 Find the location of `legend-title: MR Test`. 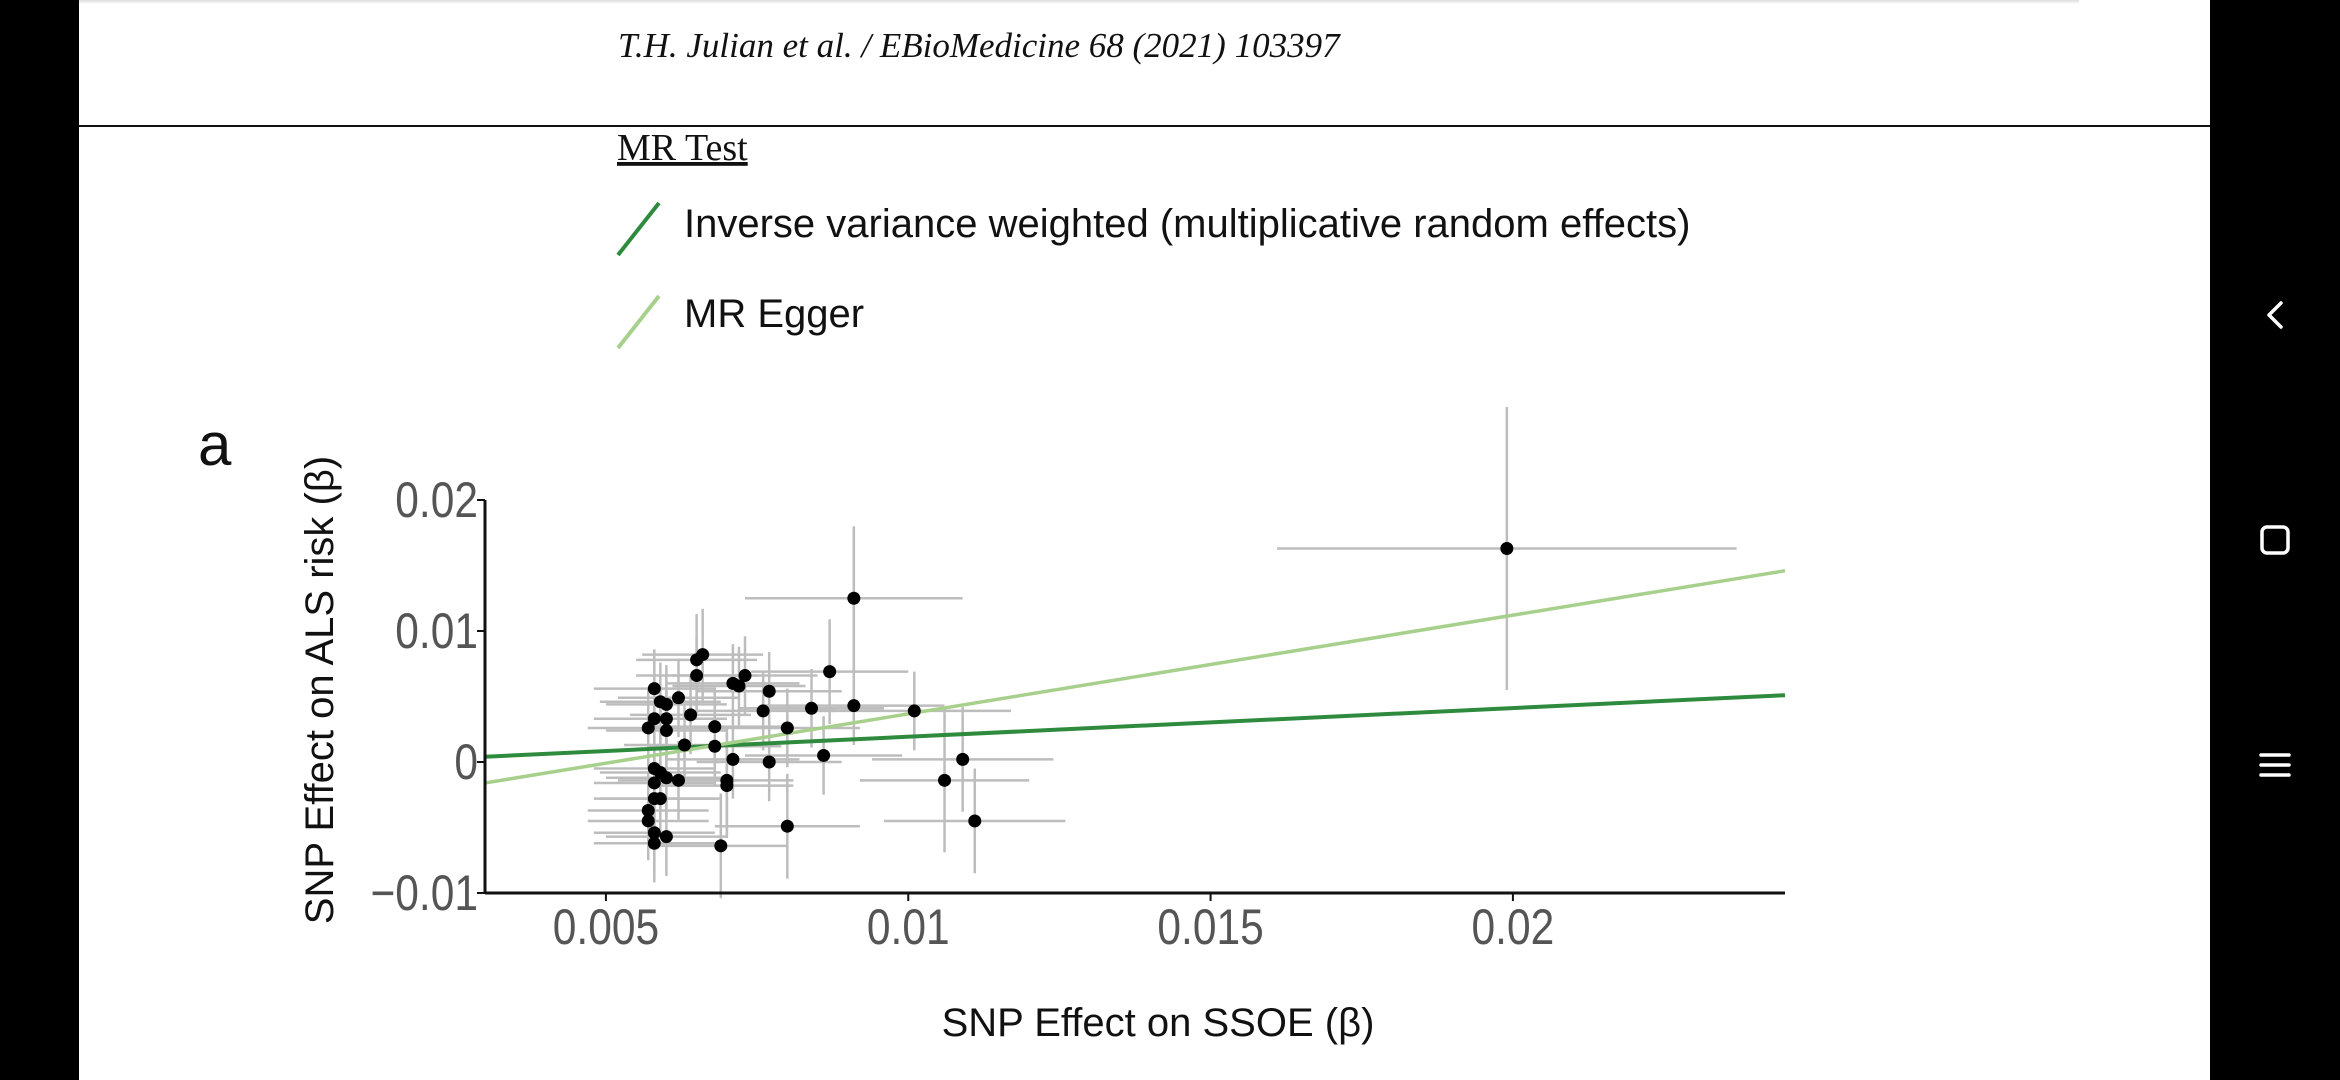

legend-title: MR Test is located at coordinates (682, 148).